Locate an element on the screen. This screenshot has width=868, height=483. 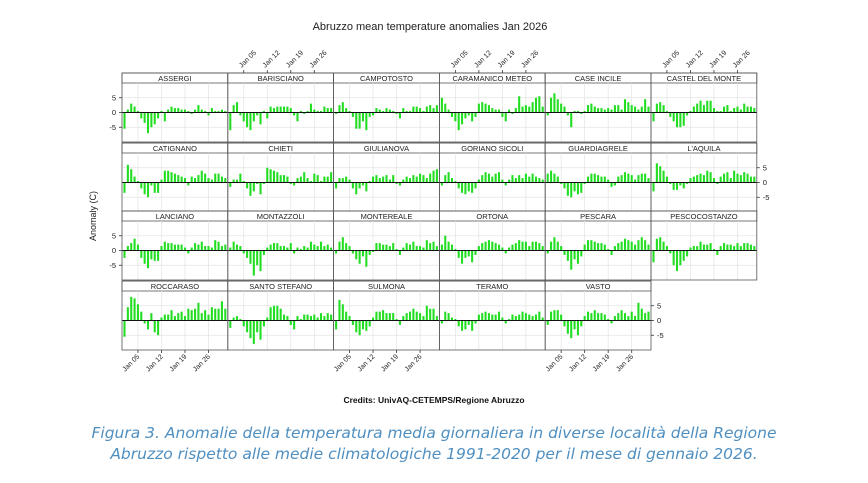
y-tick-label: 5 is located at coordinates (765, 167).